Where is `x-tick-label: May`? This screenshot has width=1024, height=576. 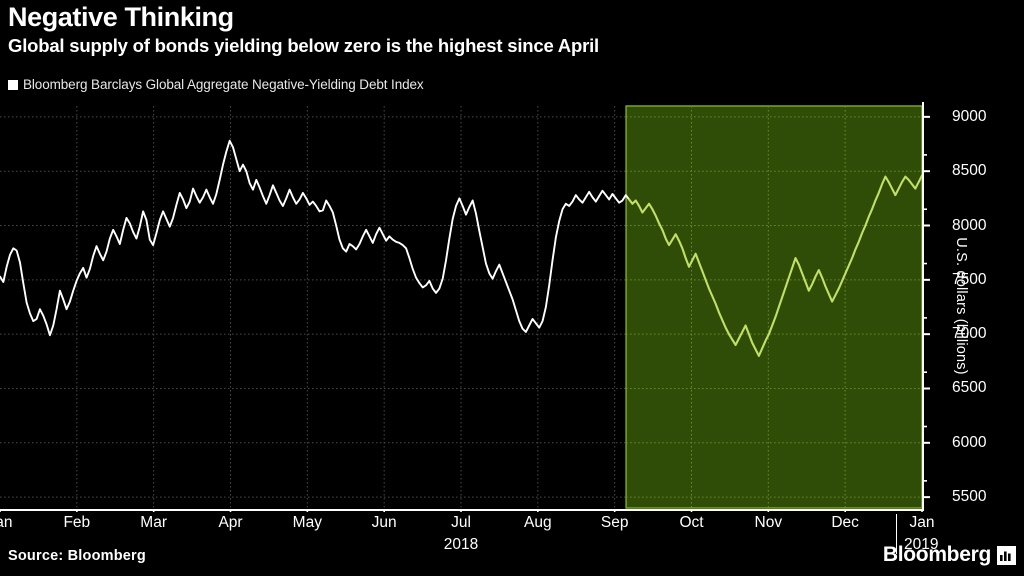 x-tick-label: May is located at coordinates (307, 522).